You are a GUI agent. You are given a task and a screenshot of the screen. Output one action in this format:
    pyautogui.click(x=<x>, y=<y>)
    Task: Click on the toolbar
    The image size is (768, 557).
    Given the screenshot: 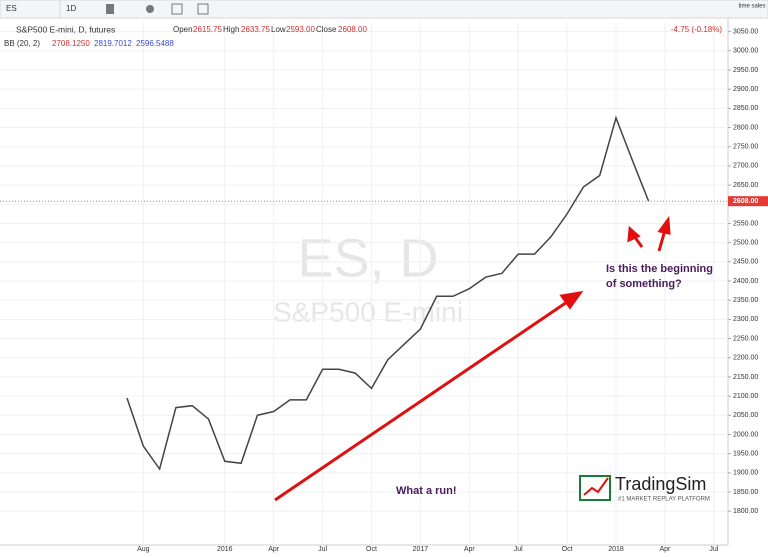 What is the action you would take?
    pyautogui.click(x=384, y=9)
    